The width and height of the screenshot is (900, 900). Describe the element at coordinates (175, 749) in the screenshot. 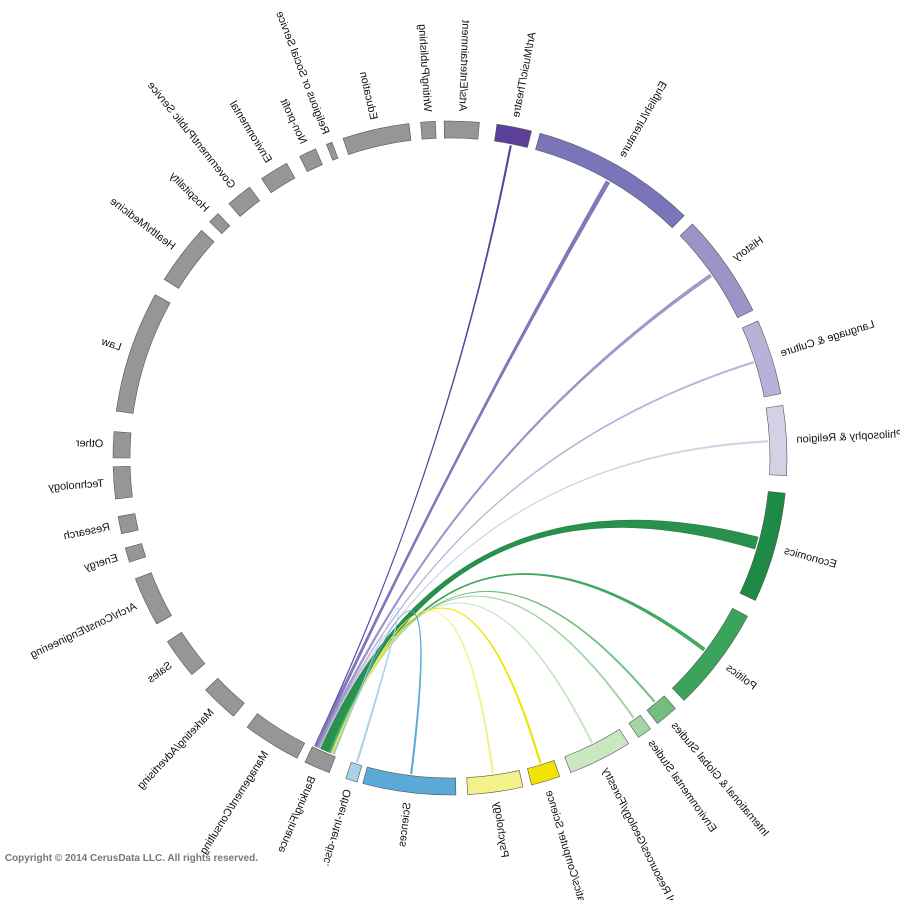

I see `label-marketing-advertising: Marketing/Advertising` at that location.